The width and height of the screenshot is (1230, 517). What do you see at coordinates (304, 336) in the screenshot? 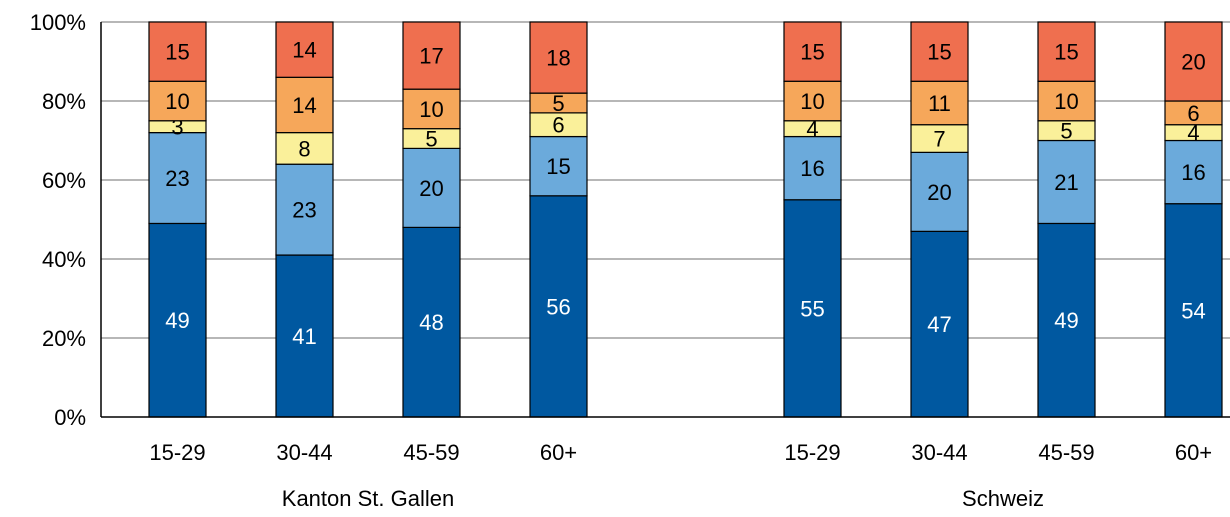
I see `data-label: 41` at bounding box center [304, 336].